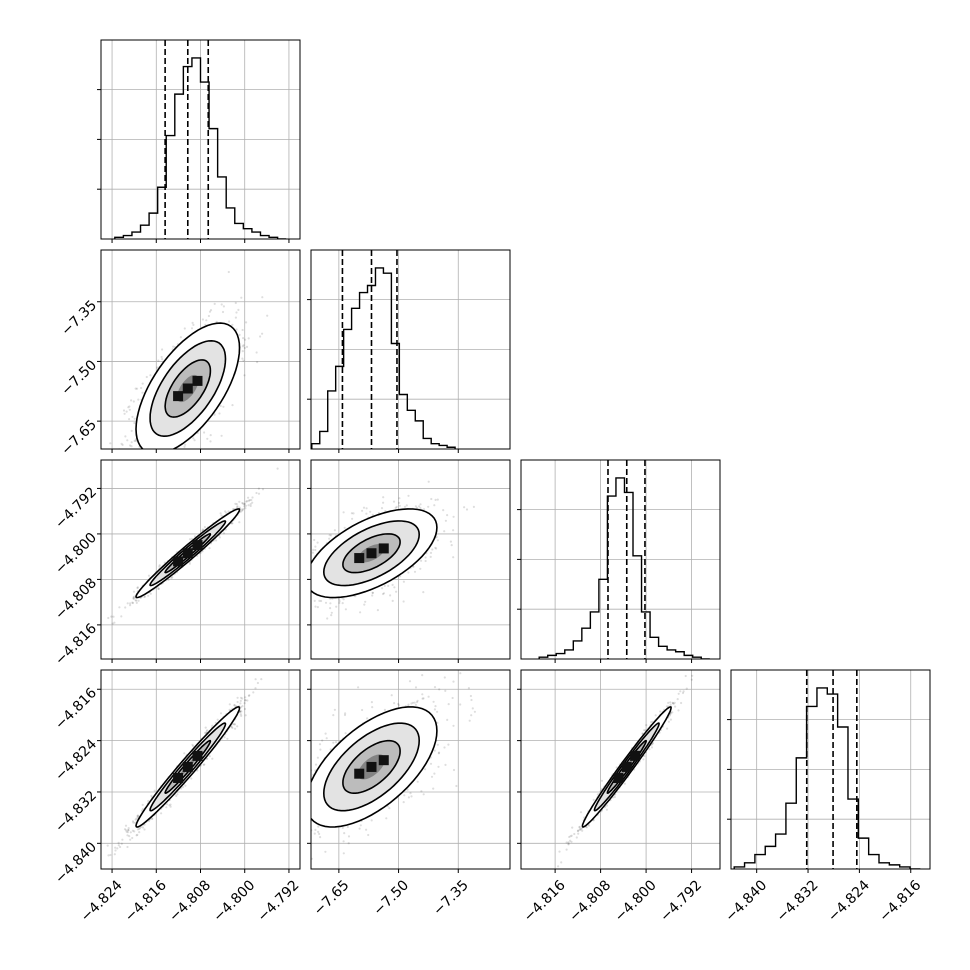 The width and height of the screenshot is (970, 970). Describe the element at coordinates (371, 553) in the screenshot. I see `density-peak-block` at that location.